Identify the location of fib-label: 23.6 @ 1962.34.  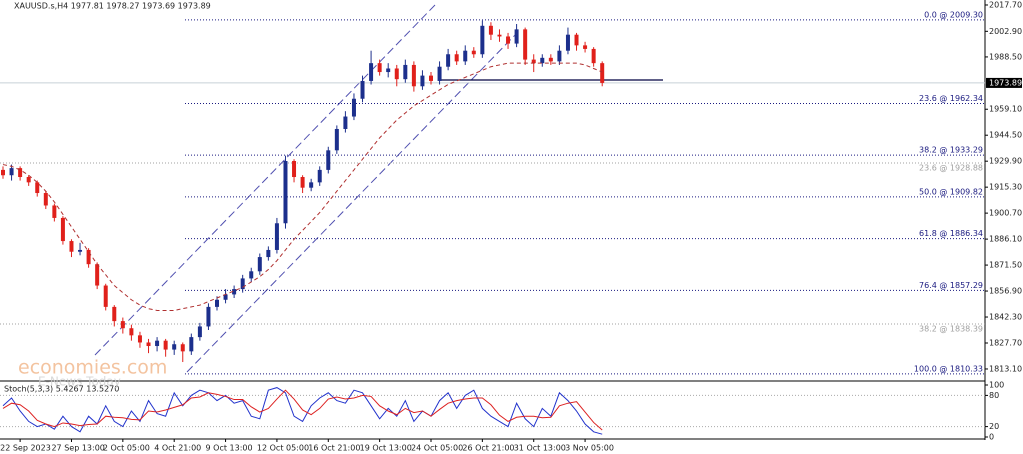
(951, 98).